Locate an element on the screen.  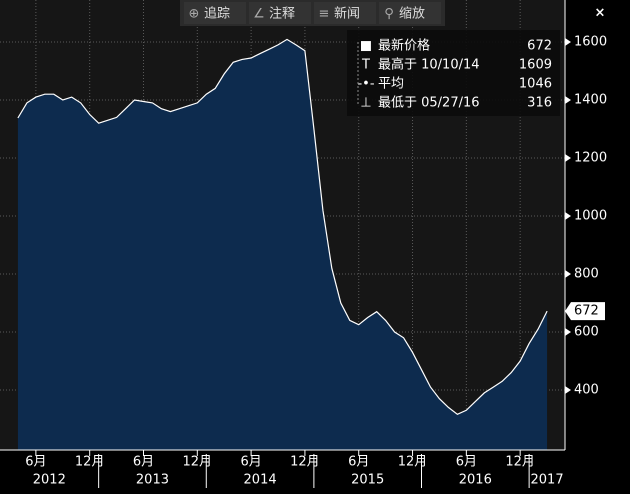
toolbar-button-label: 缩放 is located at coordinates (412, 14).